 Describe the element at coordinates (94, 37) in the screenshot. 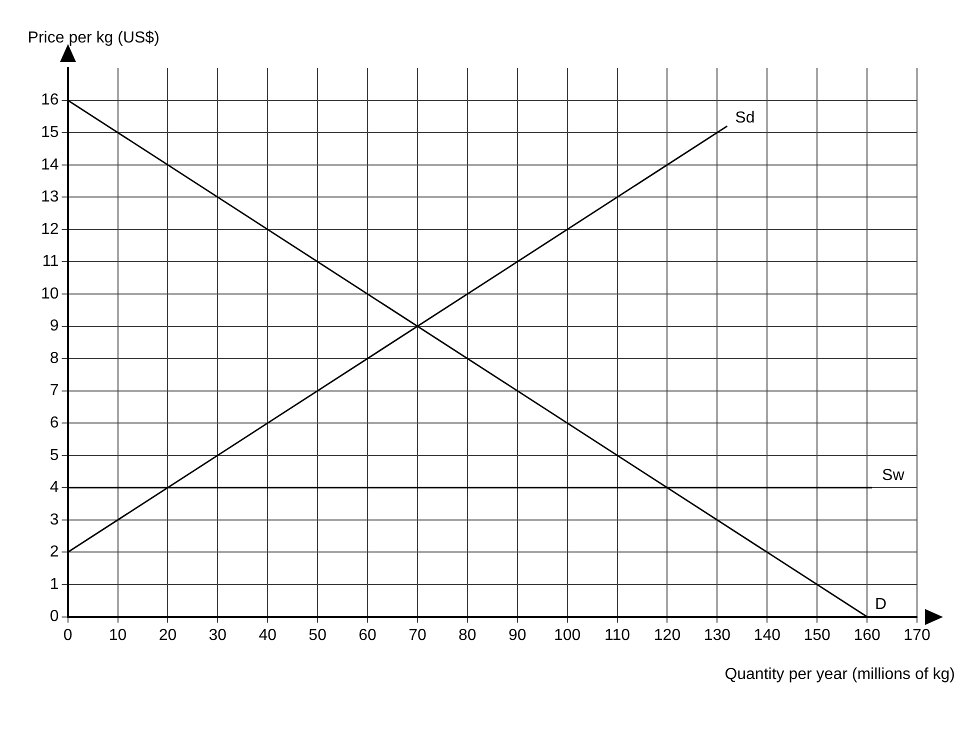

I see `y-axis-title: Price per kg (US$)` at that location.